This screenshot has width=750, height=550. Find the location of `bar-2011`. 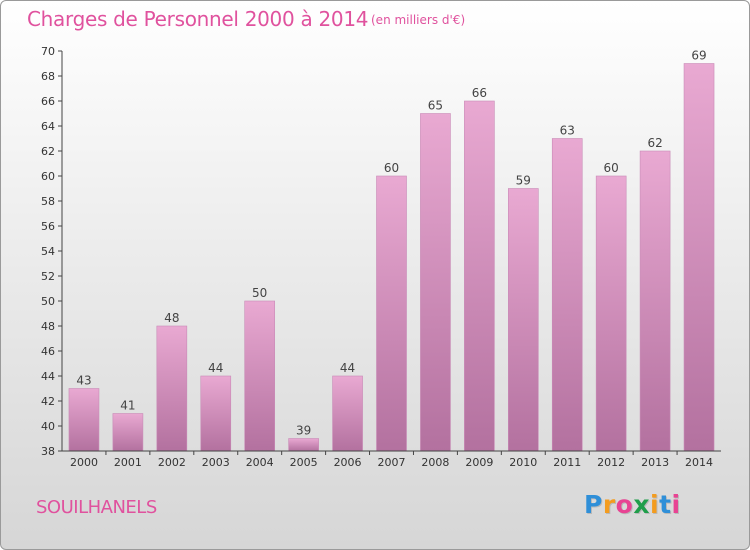

bar-2011 is located at coordinates (567, 295).